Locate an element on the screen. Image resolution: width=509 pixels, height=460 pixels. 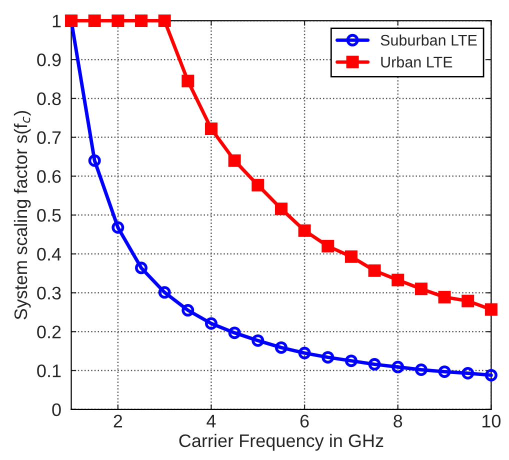
legend-label: Urban LTE is located at coordinates (416, 62).